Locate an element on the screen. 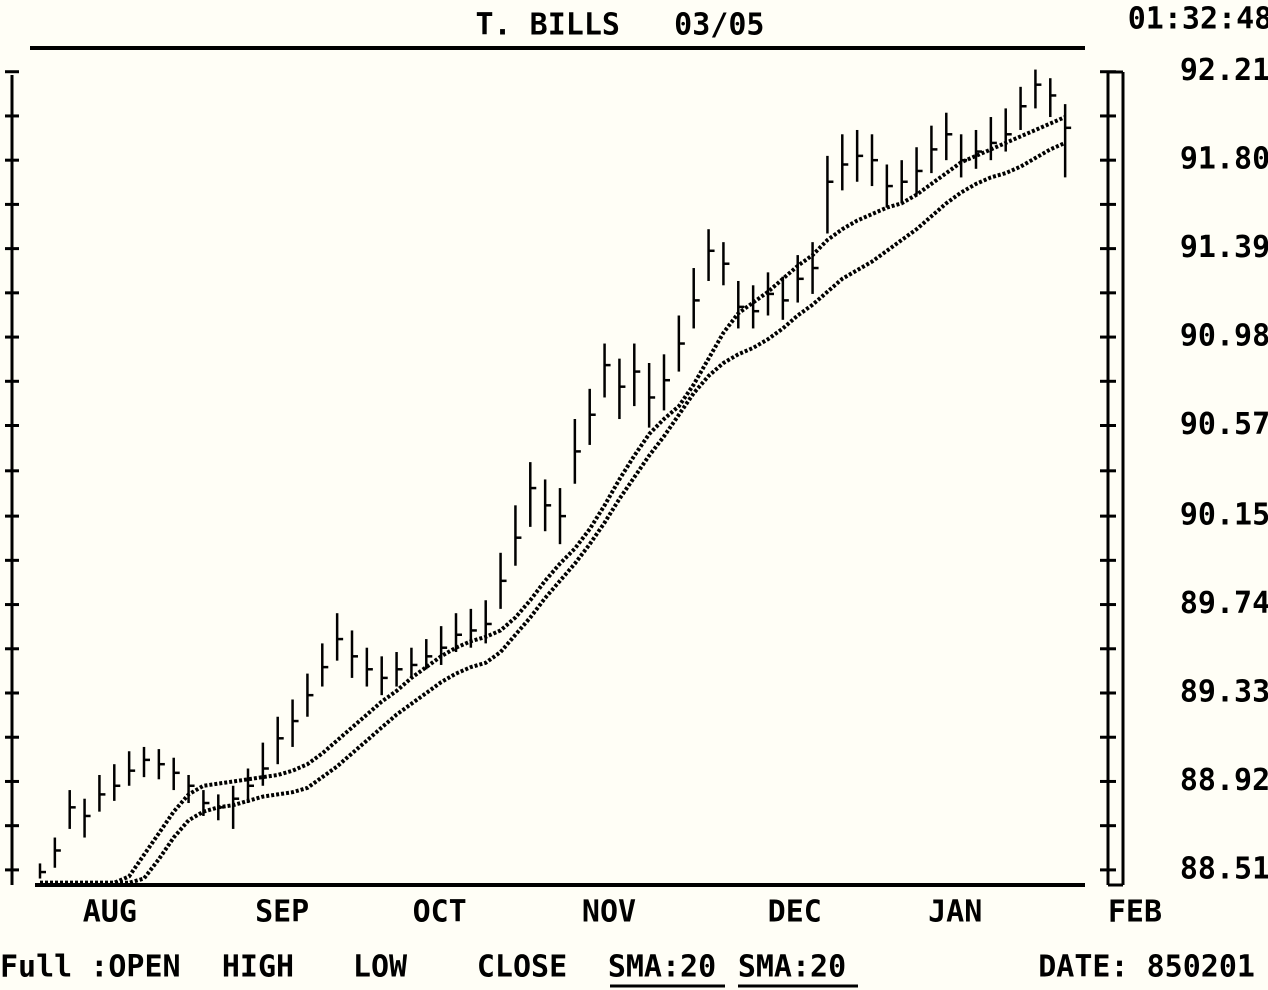  legend-label: CLOSE is located at coordinates (522, 967).